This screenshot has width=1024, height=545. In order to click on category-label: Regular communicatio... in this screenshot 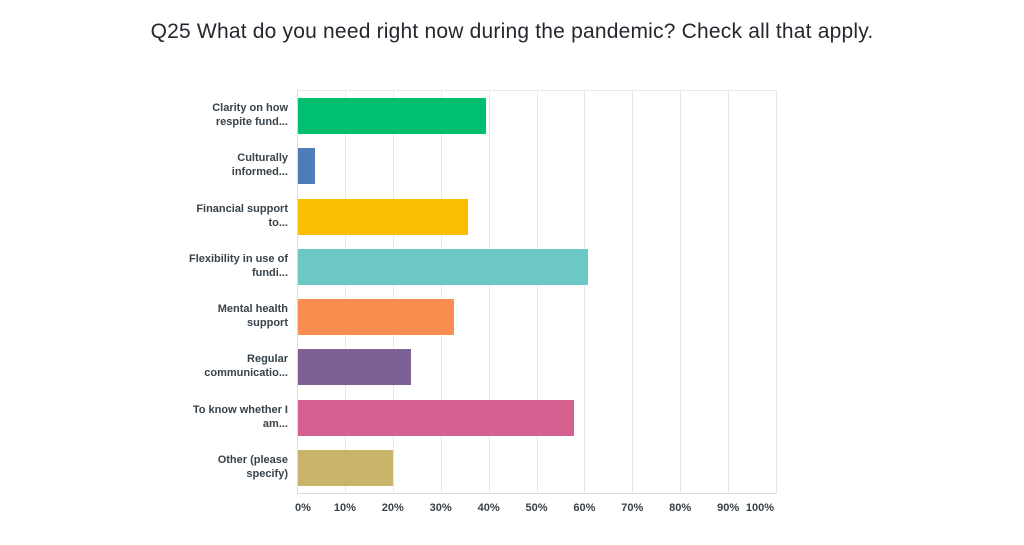, I will do `click(146, 366)`.